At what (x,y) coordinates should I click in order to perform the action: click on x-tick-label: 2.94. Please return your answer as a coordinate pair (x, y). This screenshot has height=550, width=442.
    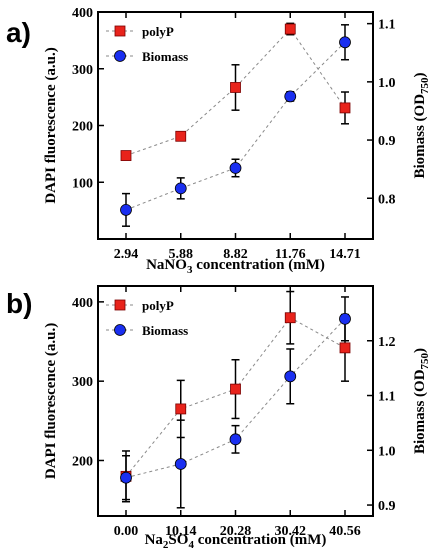
    Looking at the image, I should click on (126, 254).